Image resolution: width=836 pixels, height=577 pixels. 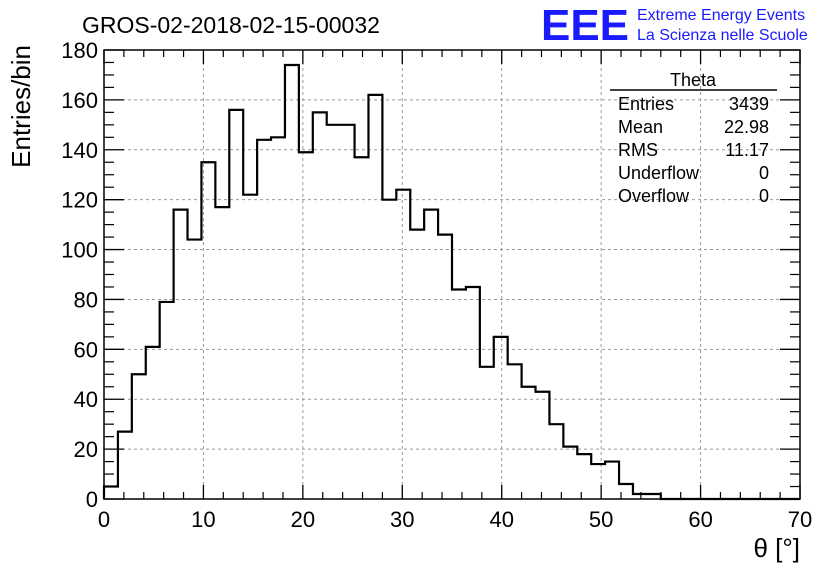 What do you see at coordinates (764, 173) in the screenshot?
I see `stats-value-underflow: 0` at bounding box center [764, 173].